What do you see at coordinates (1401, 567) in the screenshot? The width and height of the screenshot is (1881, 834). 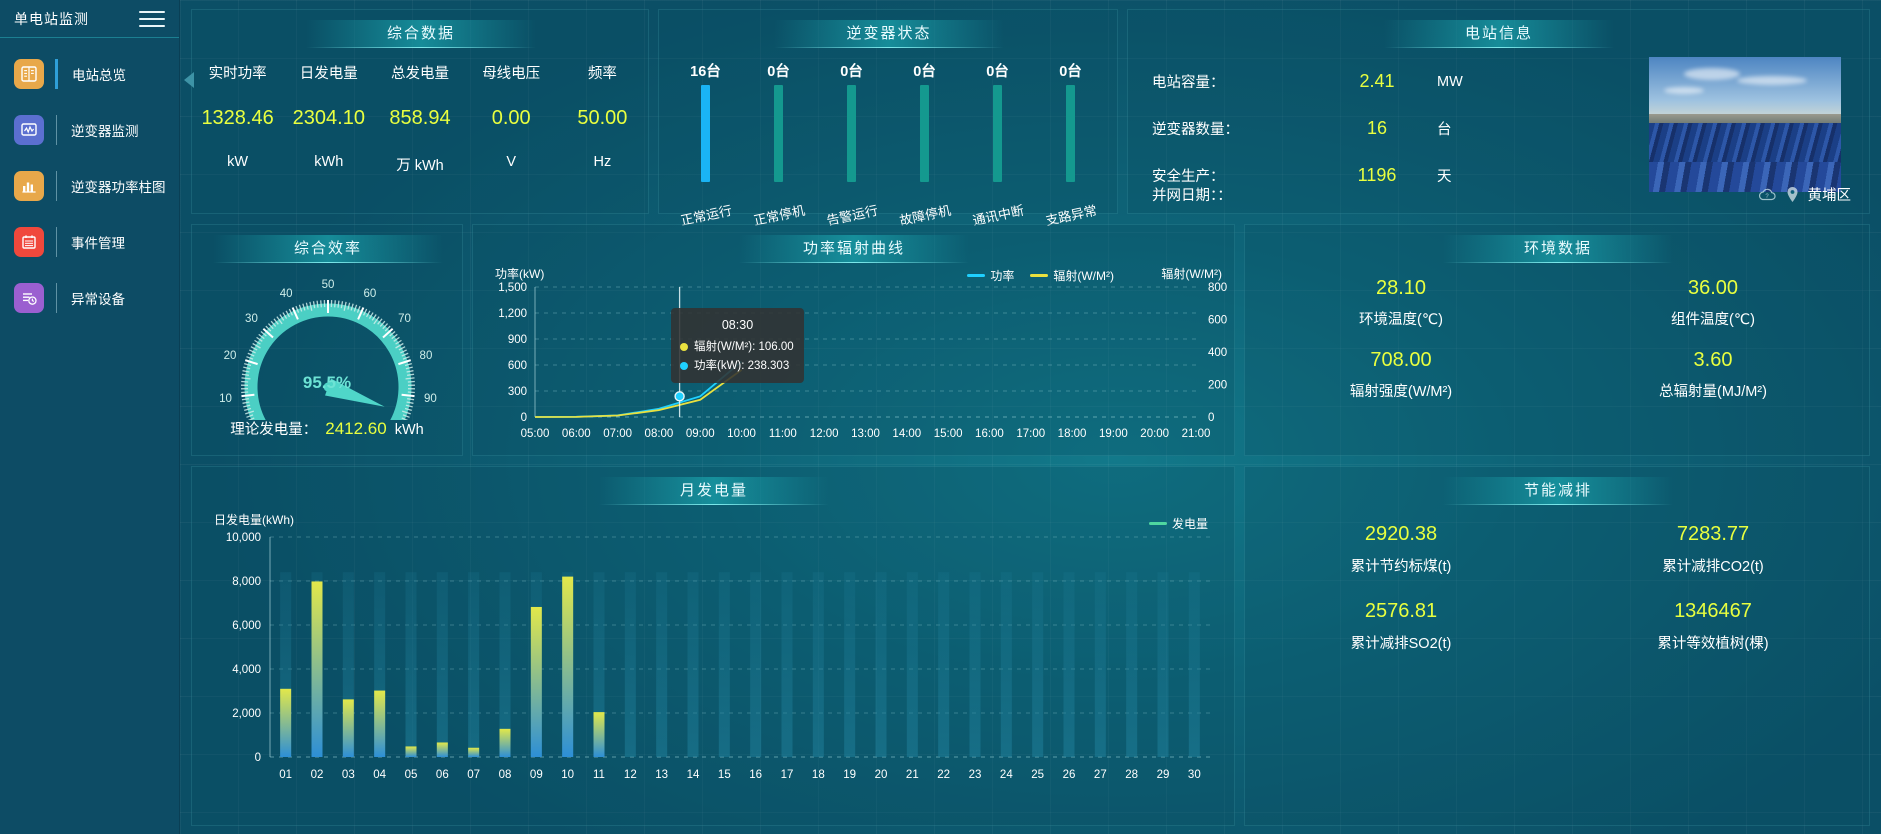 I see `saving-label: 累计节约标煤(t)` at bounding box center [1401, 567].